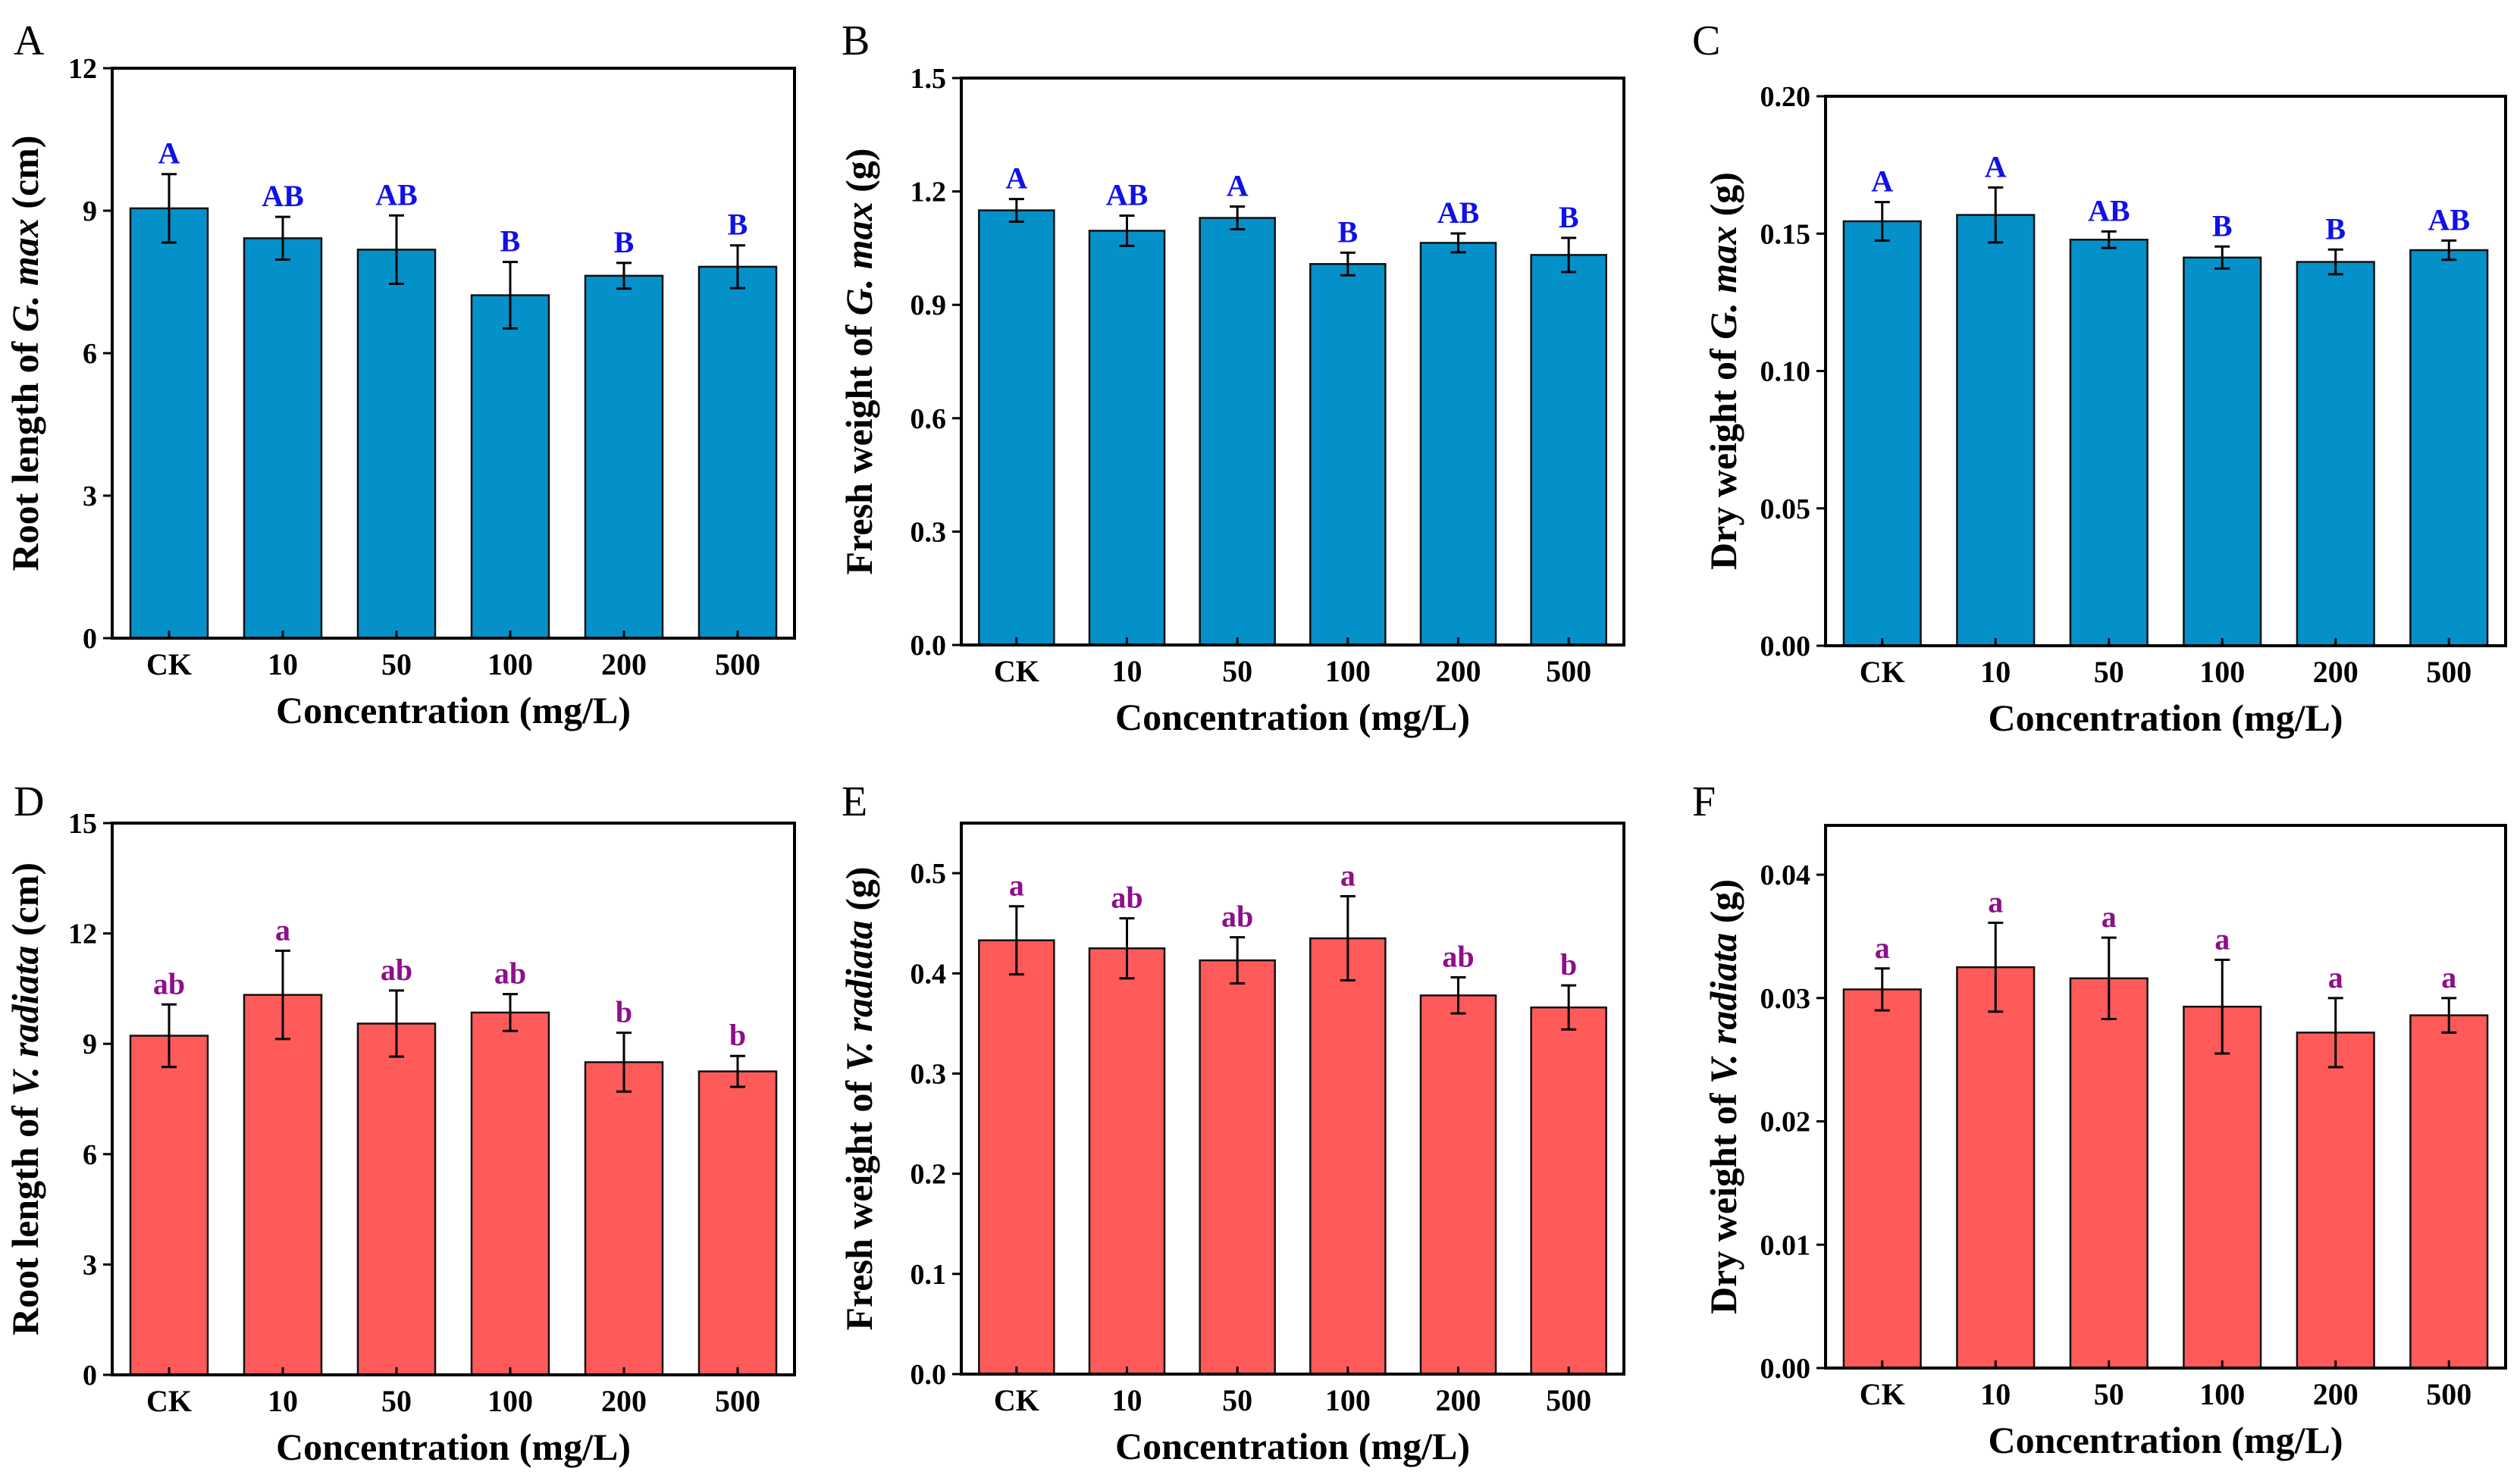 The height and width of the screenshot is (1484, 2520). What do you see at coordinates (1723, 371) in the screenshot?
I see `y-axis-label: Dry weight of G. max (g)` at bounding box center [1723, 371].